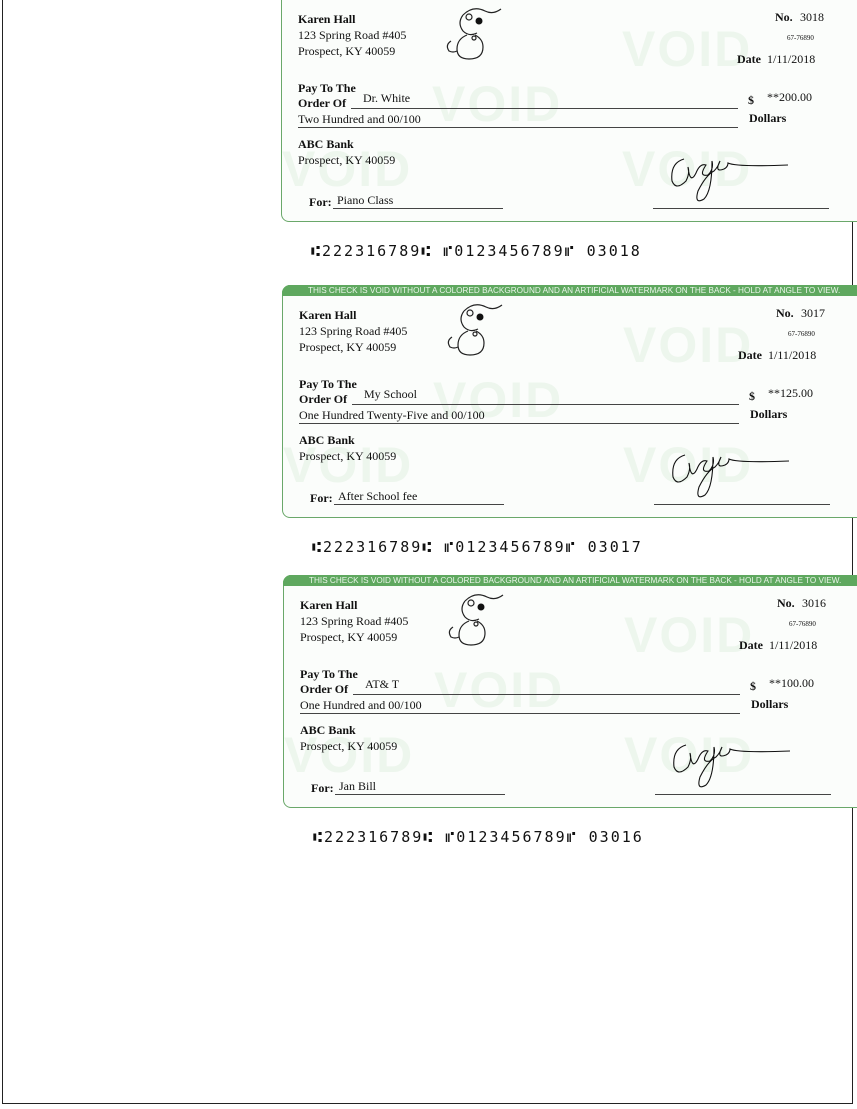  Describe the element at coordinates (358, 786) in the screenshot. I see `memo: Jan Bill` at that location.